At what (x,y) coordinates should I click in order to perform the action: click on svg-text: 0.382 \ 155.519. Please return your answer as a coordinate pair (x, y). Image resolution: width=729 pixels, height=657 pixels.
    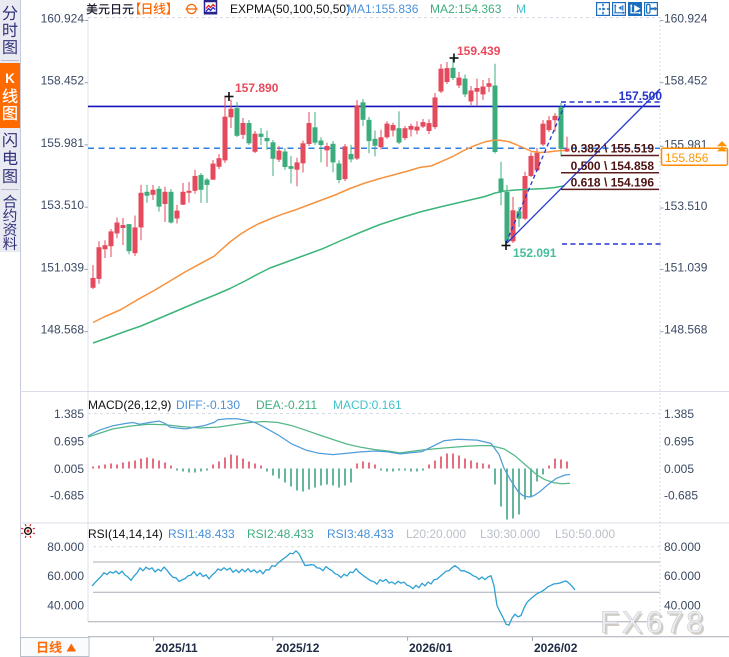
    Looking at the image, I should click on (613, 149).